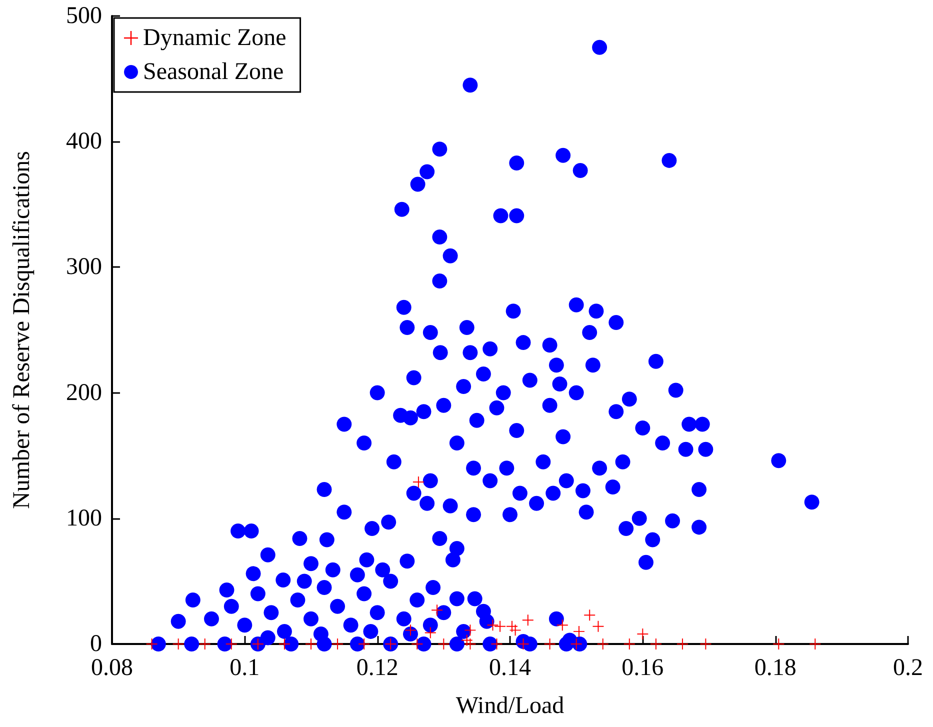  I want to click on y-tick-label: 100, so click(84, 518).